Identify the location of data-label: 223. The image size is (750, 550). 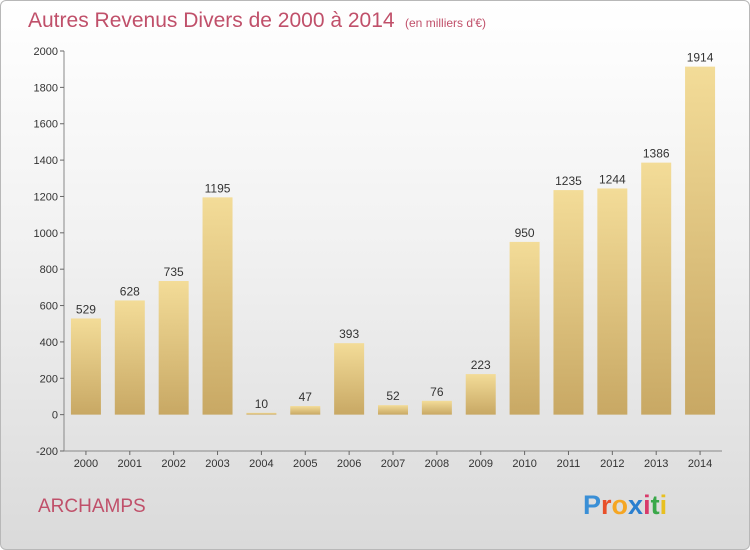
(481, 365).